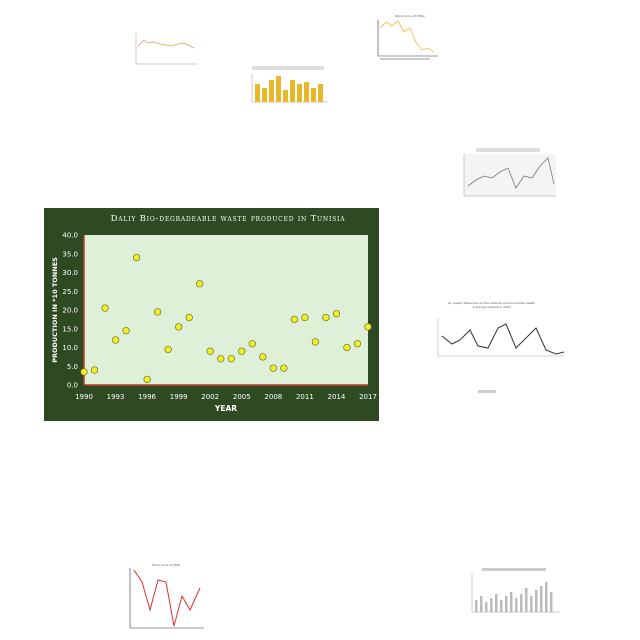 Image resolution: width=640 pixels, height=640 pixels. What do you see at coordinates (166, 565) in the screenshot?
I see `thumbnail-title: Stock price of HOG` at bounding box center [166, 565].